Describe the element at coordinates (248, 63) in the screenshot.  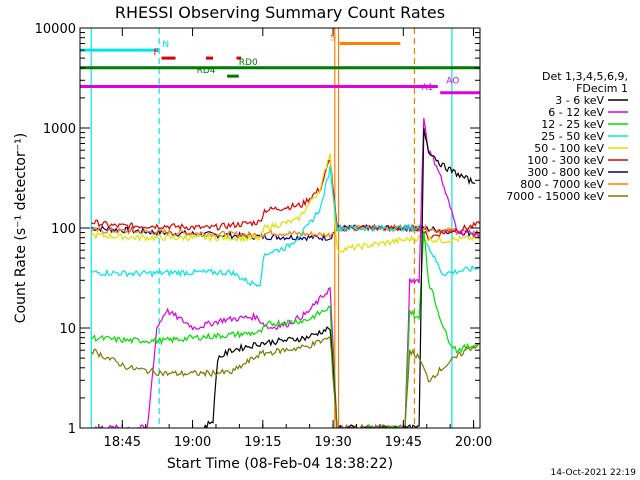
I see `flag-label-RD0: RD0` at that location.